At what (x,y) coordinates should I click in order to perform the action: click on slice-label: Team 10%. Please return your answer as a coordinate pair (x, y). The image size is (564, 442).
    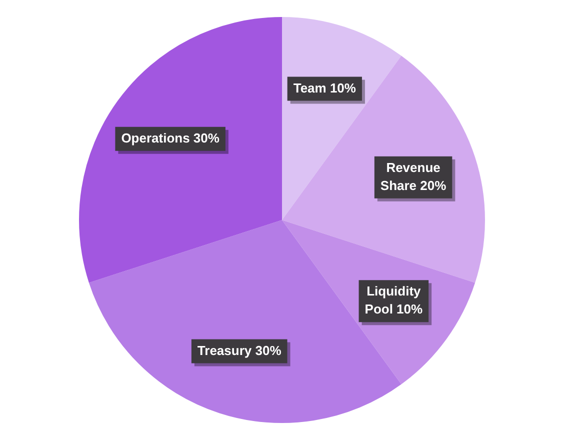
    Looking at the image, I should click on (324, 88).